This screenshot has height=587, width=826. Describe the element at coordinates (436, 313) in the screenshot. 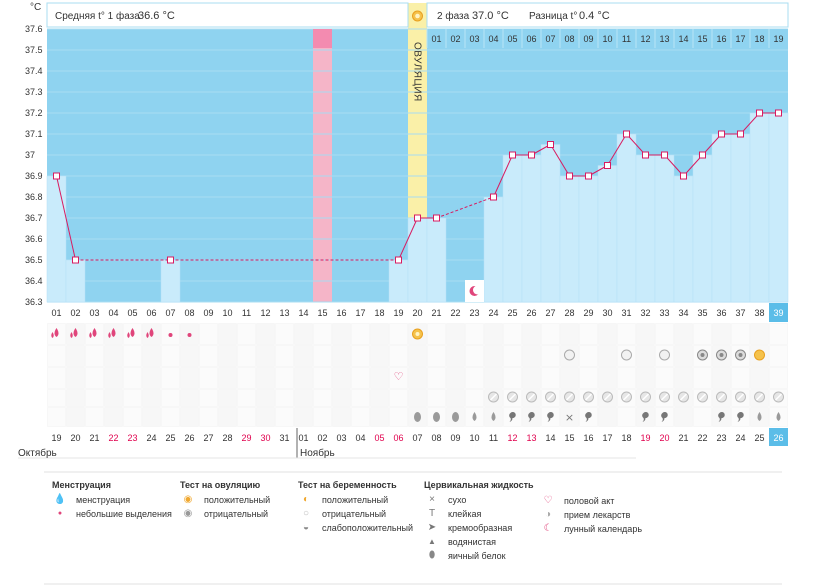

I see `cycle-day-label: 21` at that location.